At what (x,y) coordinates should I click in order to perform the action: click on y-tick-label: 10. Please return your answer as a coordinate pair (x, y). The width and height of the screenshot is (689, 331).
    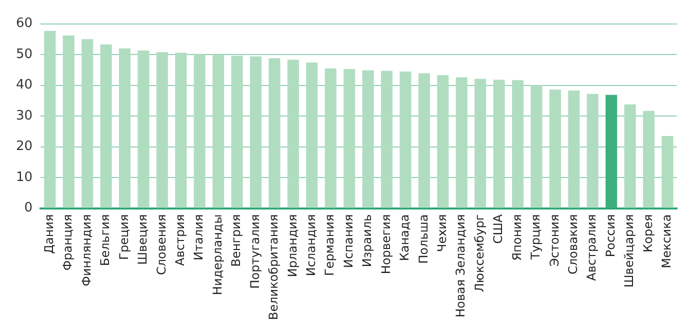
    Looking at the image, I should click on (24, 177).